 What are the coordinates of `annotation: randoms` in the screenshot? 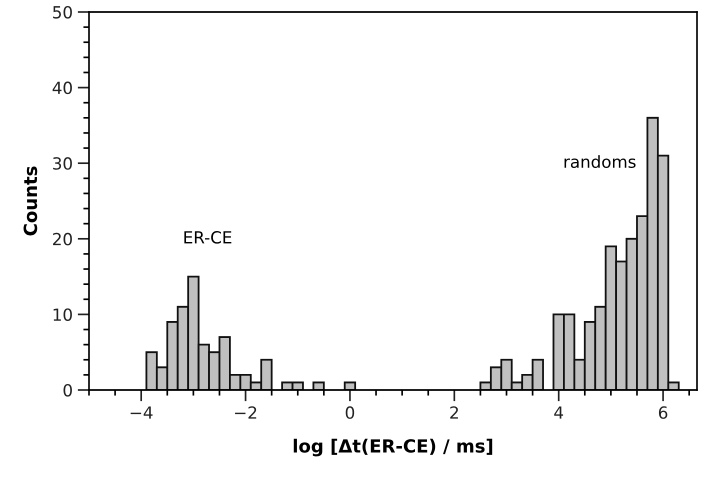 It's located at (600, 161).